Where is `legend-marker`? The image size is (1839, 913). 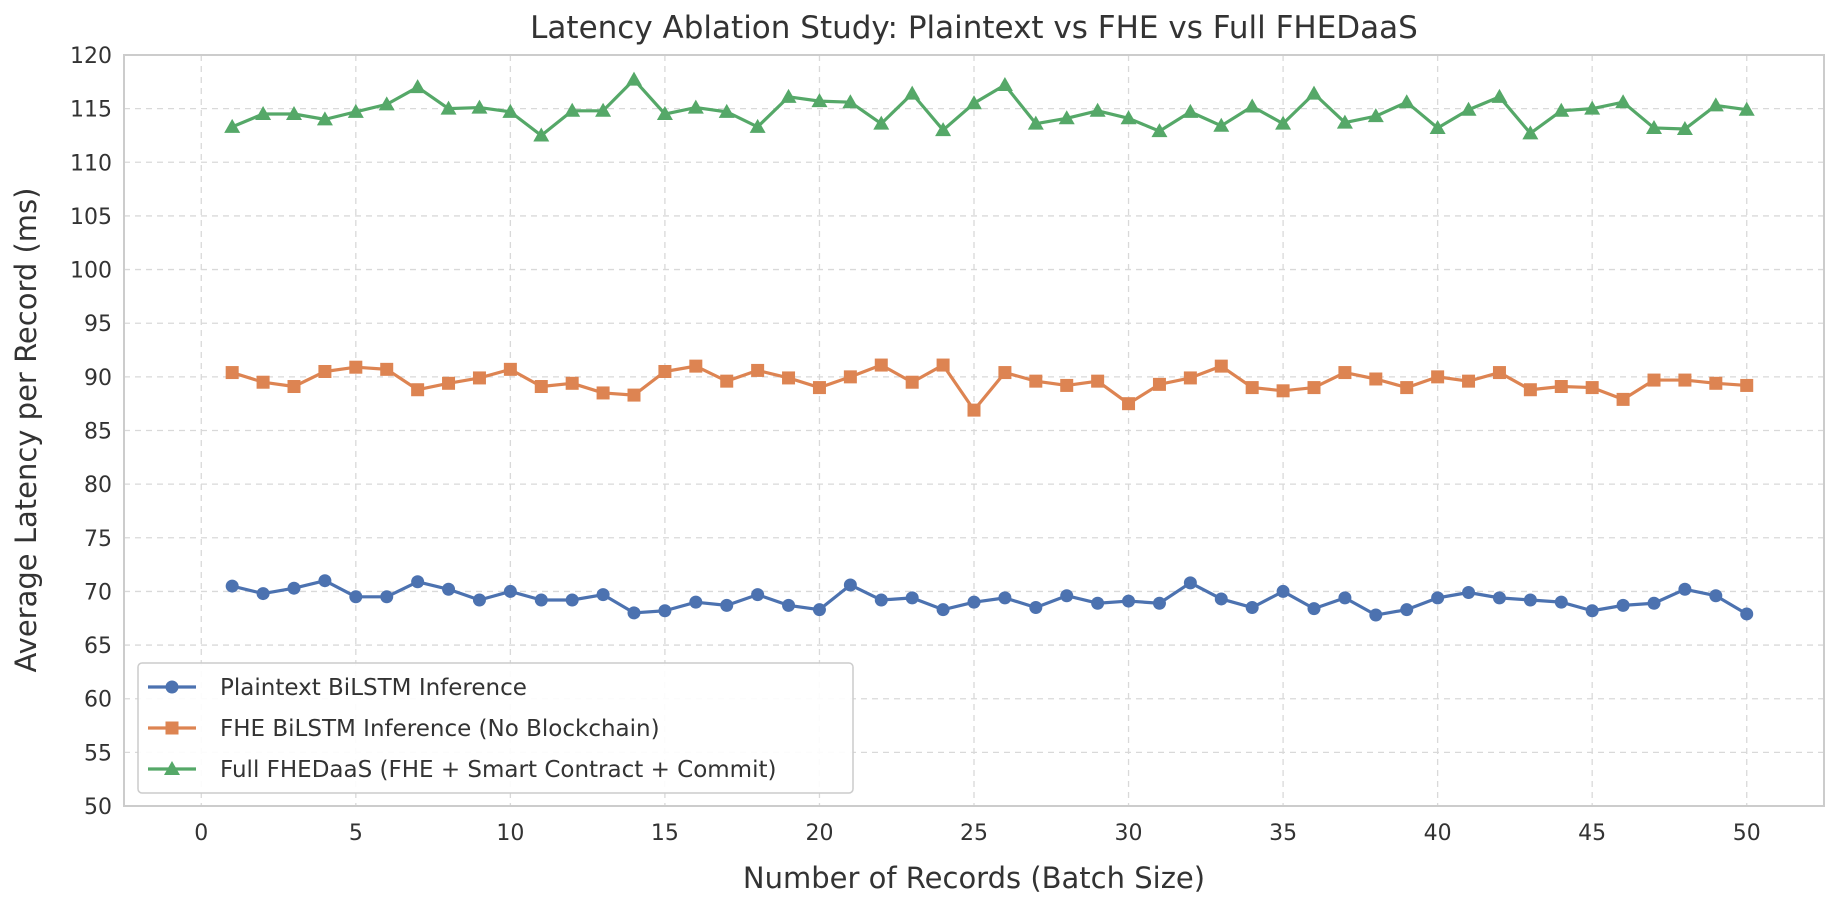
legend-marker is located at coordinates (172, 728).